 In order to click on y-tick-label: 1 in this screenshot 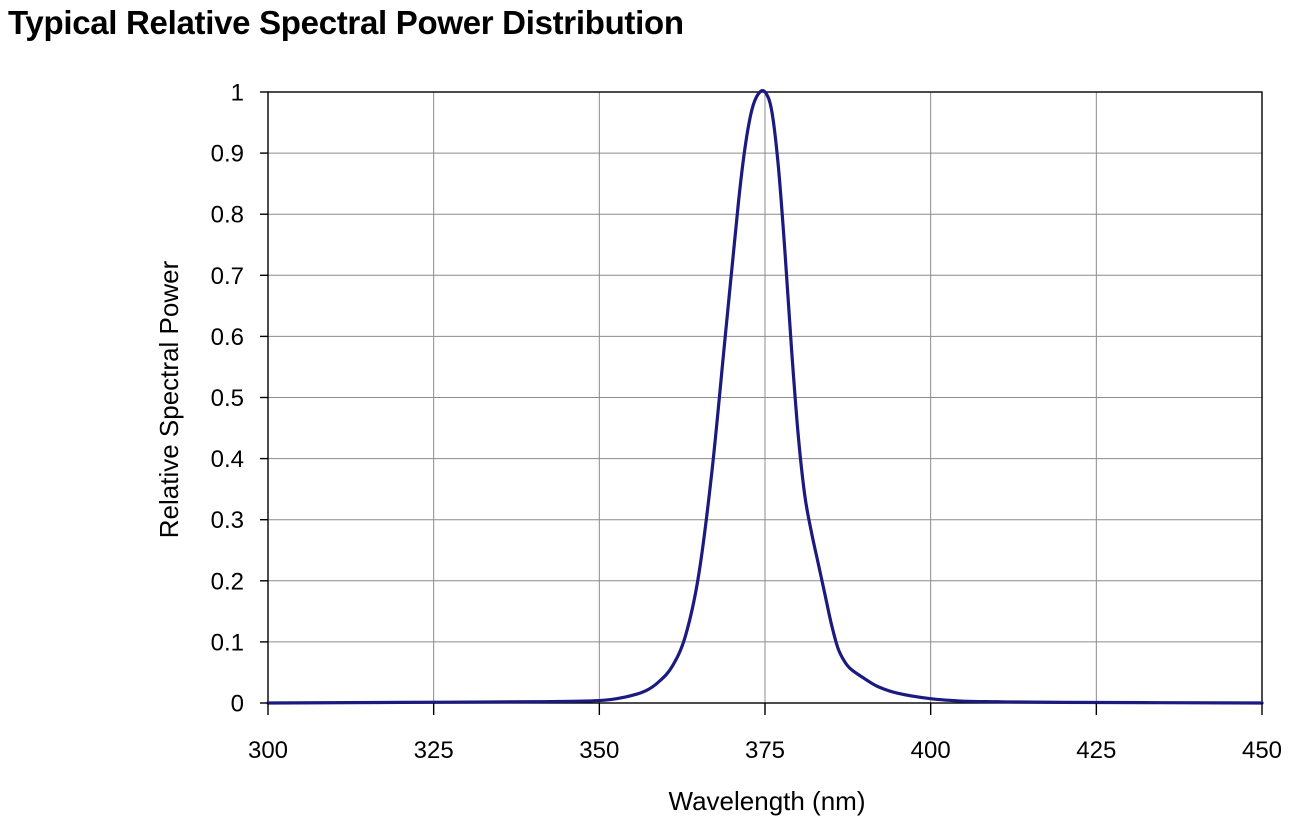, I will do `click(237, 93)`.